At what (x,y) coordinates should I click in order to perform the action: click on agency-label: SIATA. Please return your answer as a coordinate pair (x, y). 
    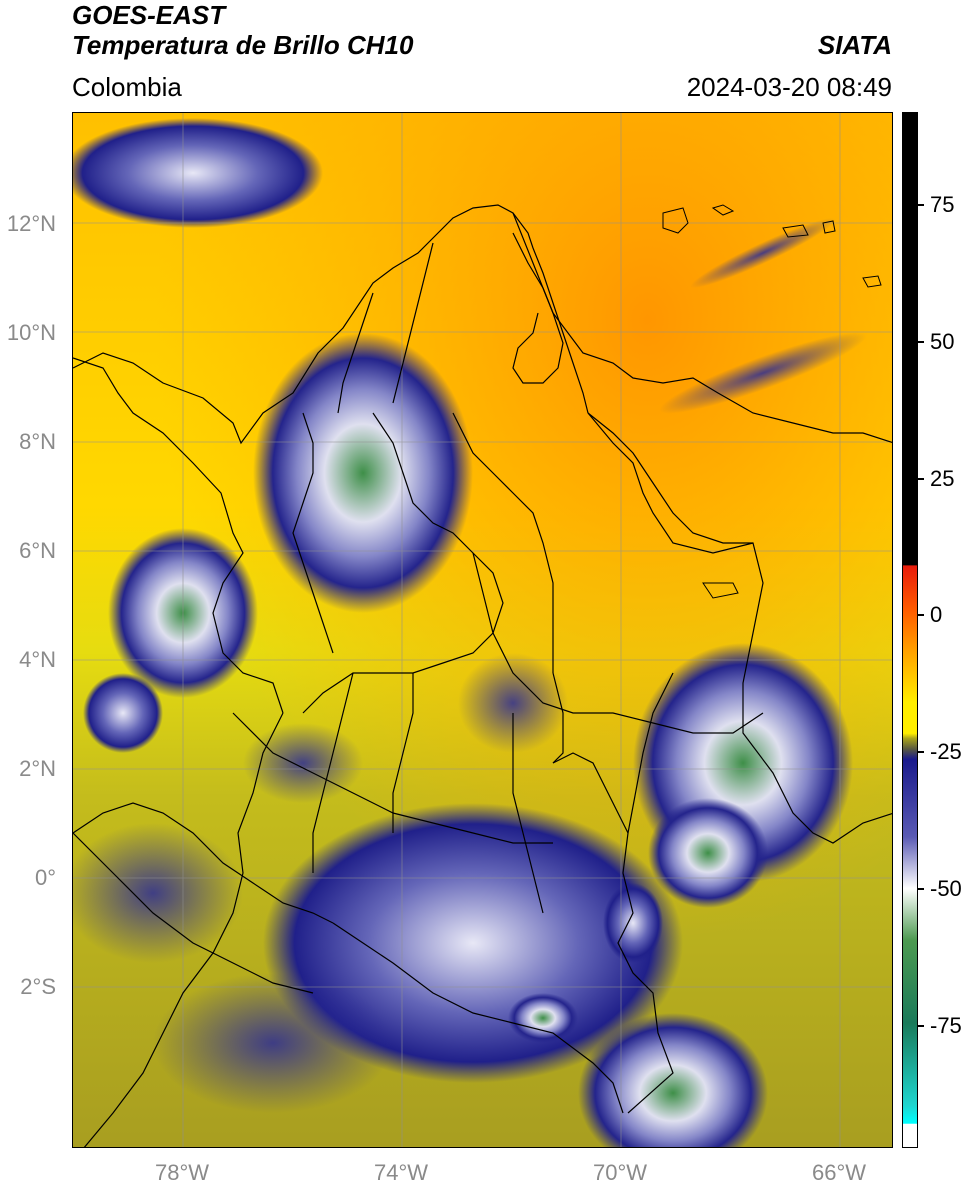
    Looking at the image, I should click on (854, 45).